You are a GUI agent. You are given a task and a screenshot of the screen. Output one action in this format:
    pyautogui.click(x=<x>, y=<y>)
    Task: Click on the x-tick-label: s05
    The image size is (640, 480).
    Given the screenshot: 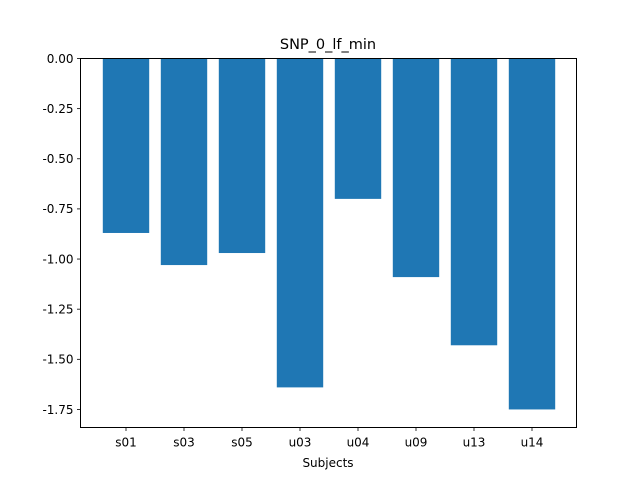 What is the action you would take?
    pyautogui.click(x=242, y=443)
    